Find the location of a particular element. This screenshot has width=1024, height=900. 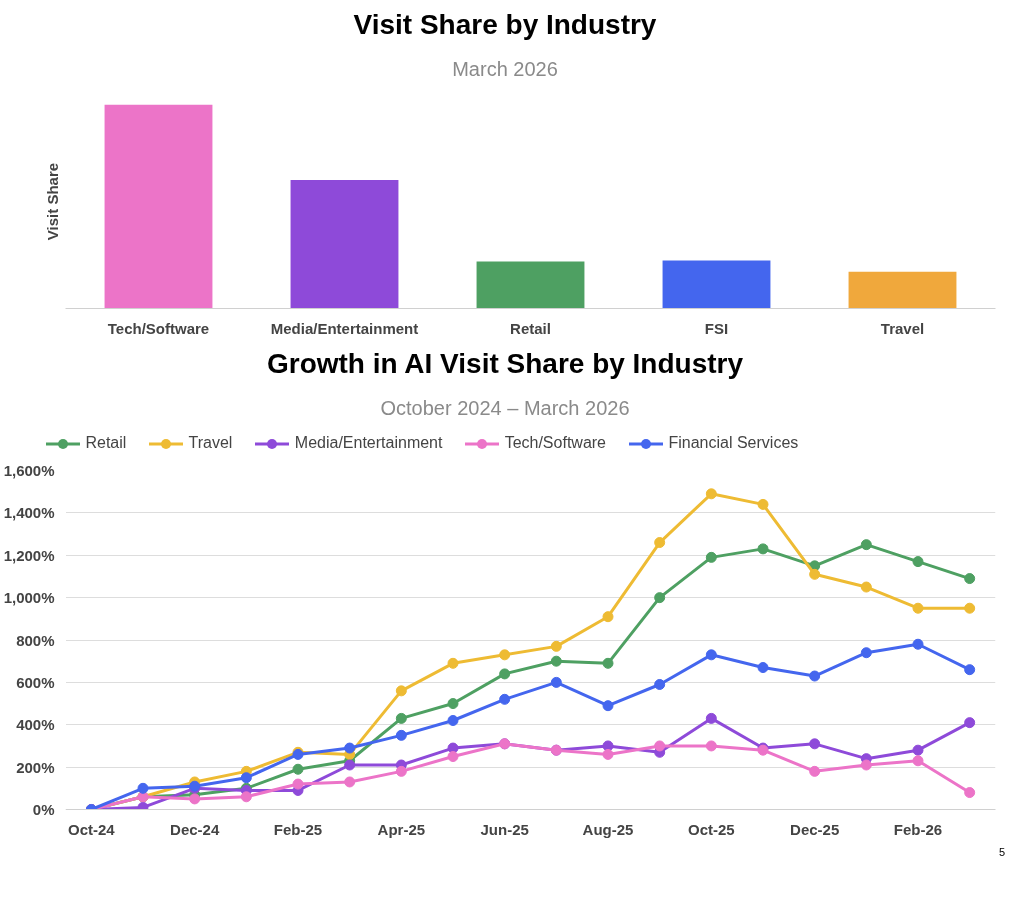

legend-label: Retail is located at coordinates (106, 443).